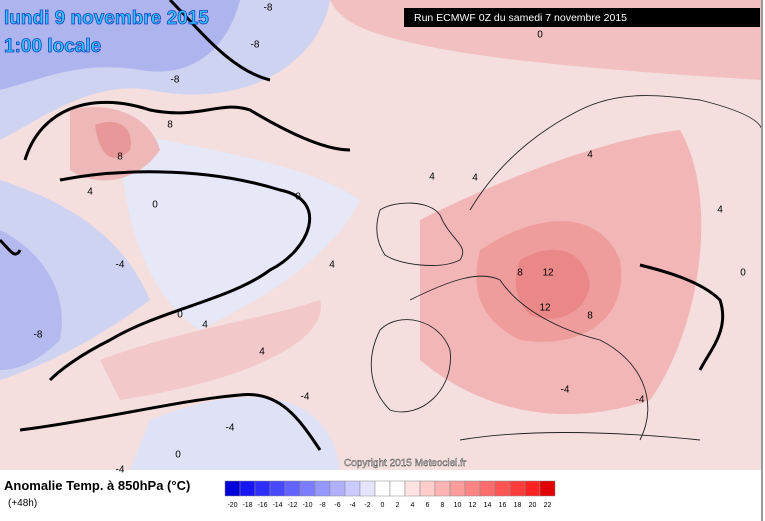 This screenshot has width=765, height=521. What do you see at coordinates (488, 505) in the screenshot?
I see `colorbar-label: 14` at bounding box center [488, 505].